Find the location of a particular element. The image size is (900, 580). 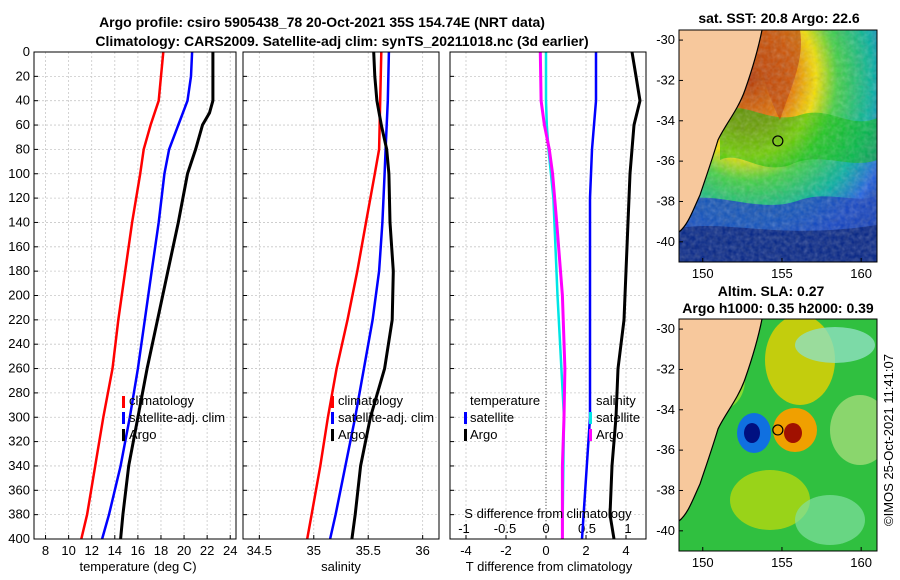

legend-satellite-swatch is located at coordinates (332, 418).